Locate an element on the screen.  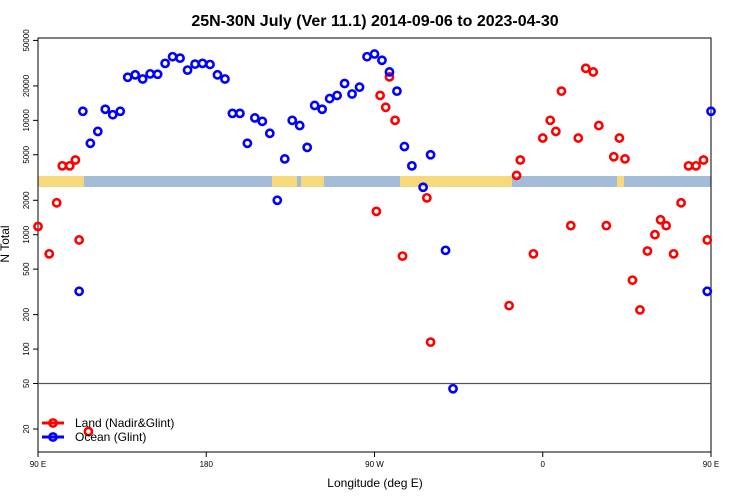
y-tick-label-0: 20 is located at coordinates (26, 428).